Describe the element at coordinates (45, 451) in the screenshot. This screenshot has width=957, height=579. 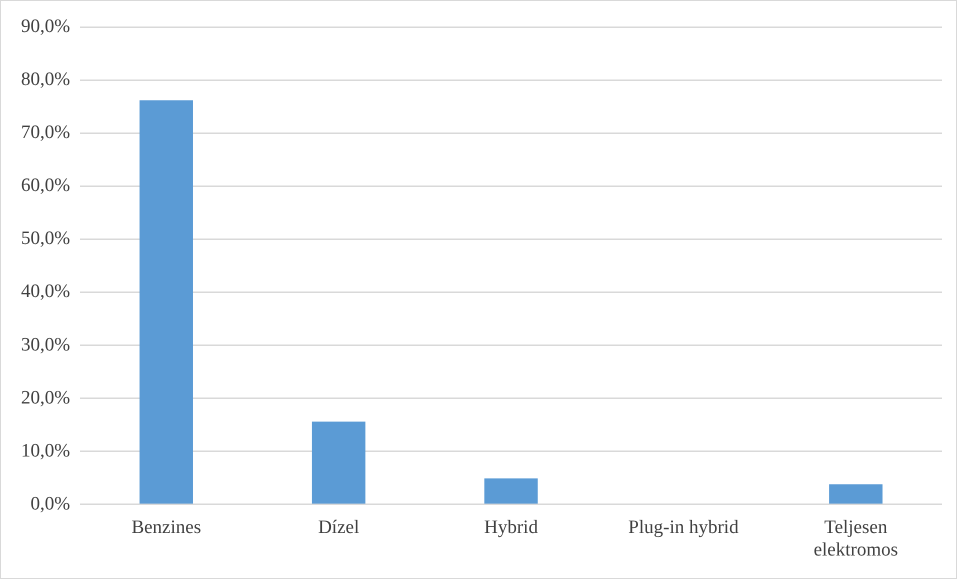
I see `y-tick-label: 10,0%` at that location.